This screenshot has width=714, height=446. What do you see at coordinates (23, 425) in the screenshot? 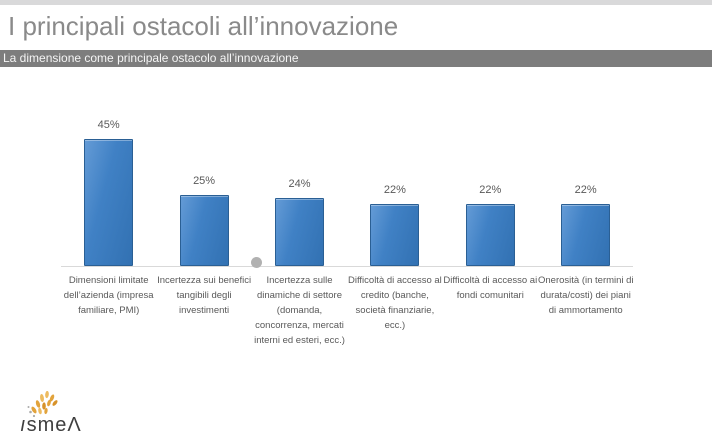
I see `logo-letter-i: ı` at bounding box center [23, 425].